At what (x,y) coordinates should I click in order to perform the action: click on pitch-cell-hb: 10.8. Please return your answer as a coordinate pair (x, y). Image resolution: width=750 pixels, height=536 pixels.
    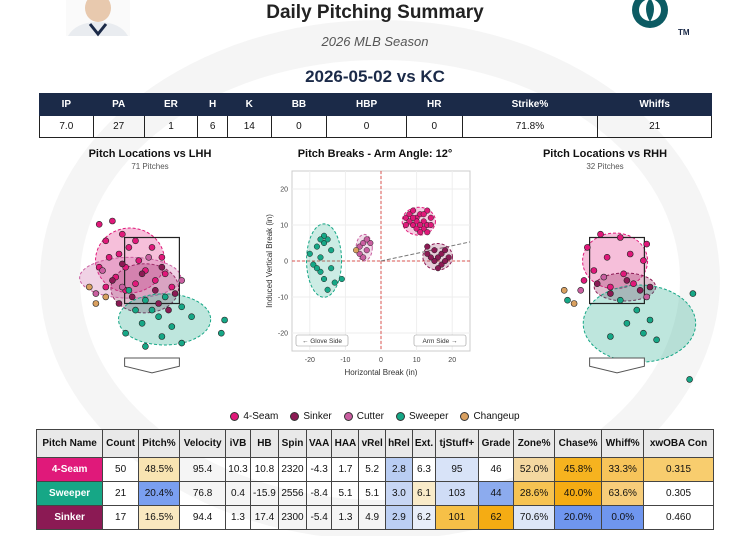
    Looking at the image, I should click on (264, 469).